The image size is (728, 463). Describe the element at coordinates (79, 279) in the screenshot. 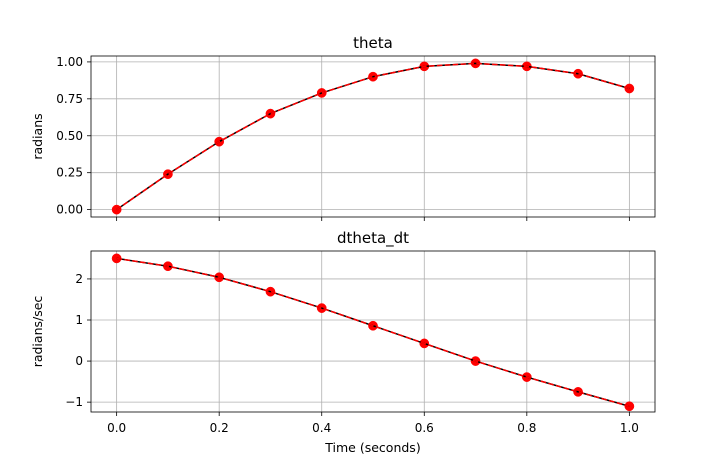

I see `dtheta-dt-y-tick-label: 2` at that location.